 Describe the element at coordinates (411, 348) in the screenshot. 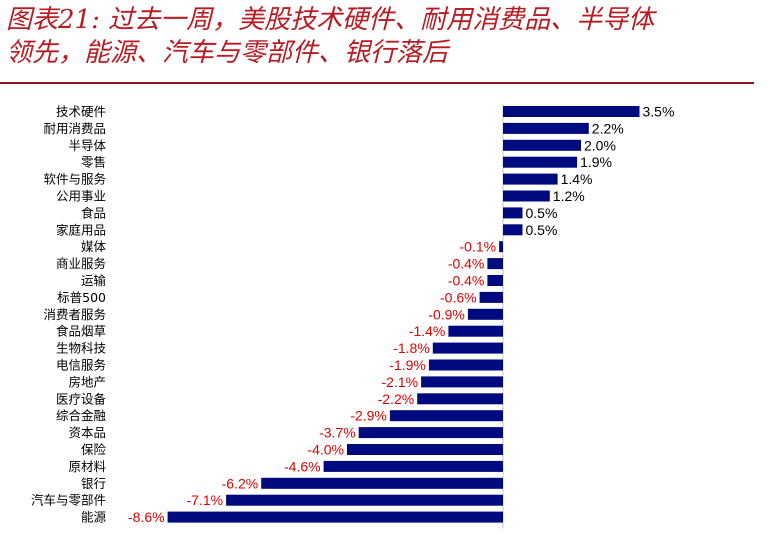

I see `data-label: -1.8%` at that location.